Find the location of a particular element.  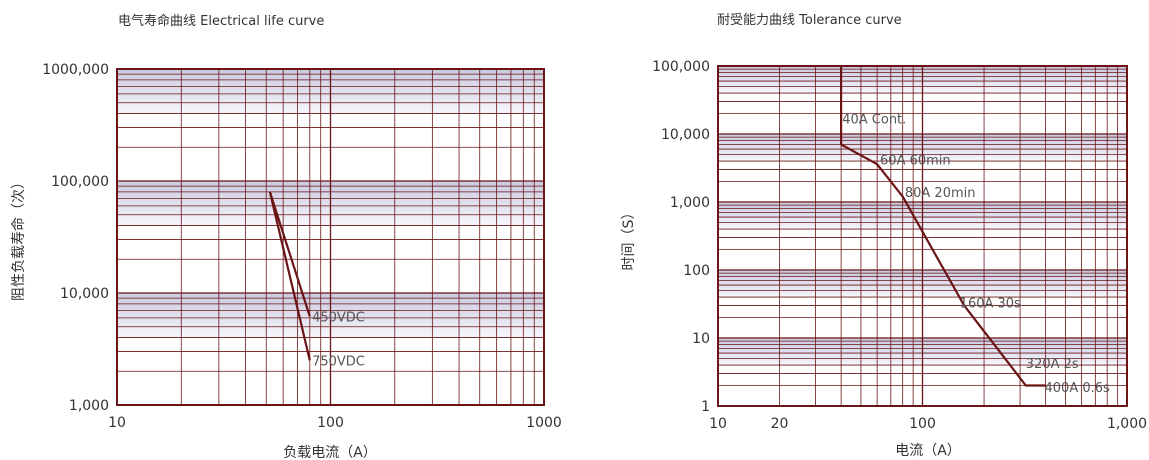

chart2-y-tick-label: 1,000 is located at coordinates (690, 203).